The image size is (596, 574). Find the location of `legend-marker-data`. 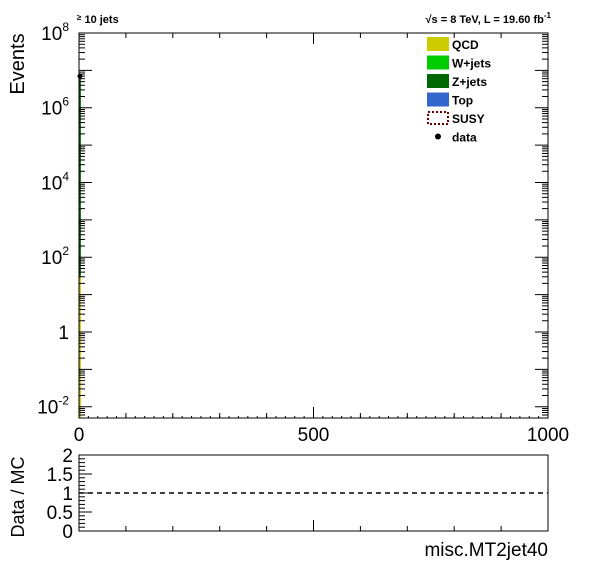

legend-marker-data is located at coordinates (438, 136).